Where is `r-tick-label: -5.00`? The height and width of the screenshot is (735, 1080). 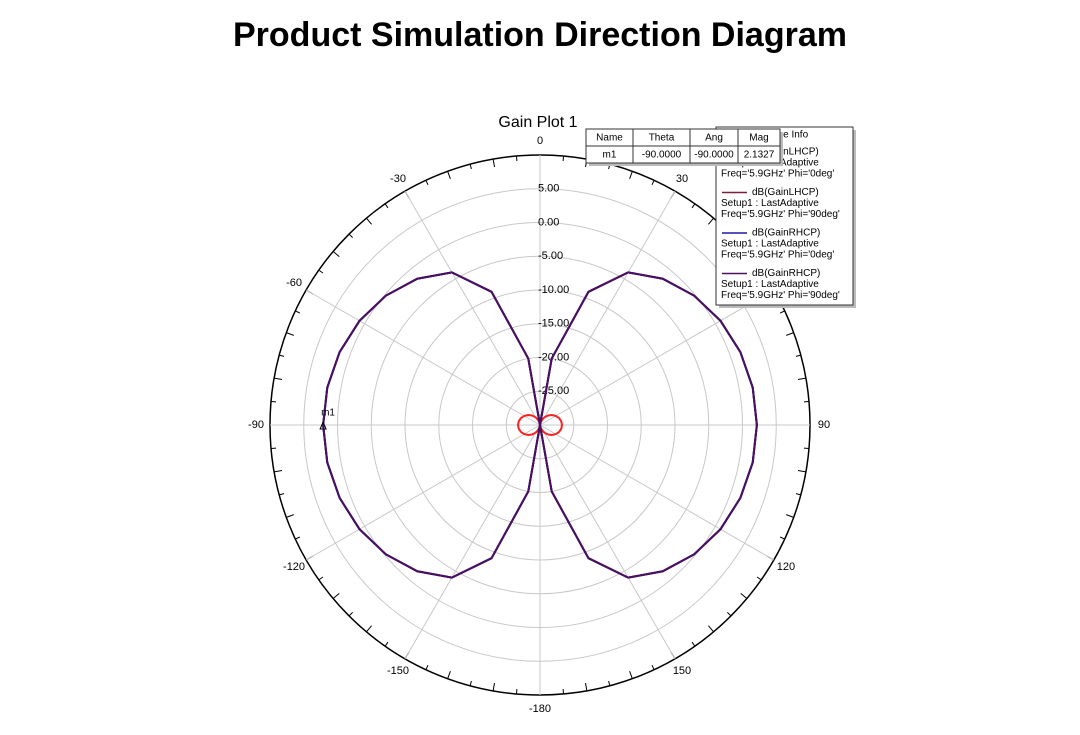 r-tick-label: -5.00 is located at coordinates (550, 256).